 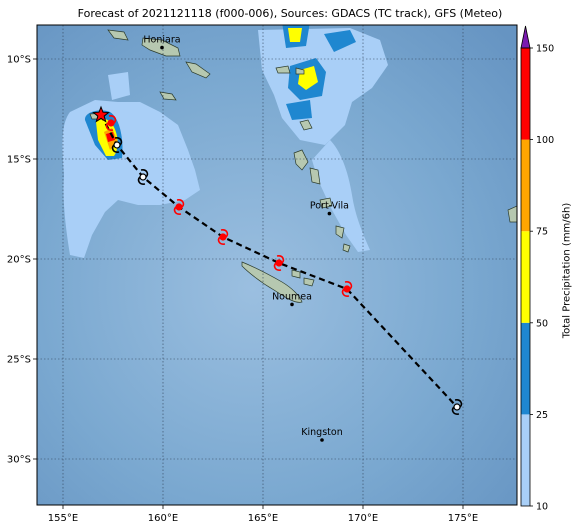 I want to click on island-malaita, so click(x=198, y=70).